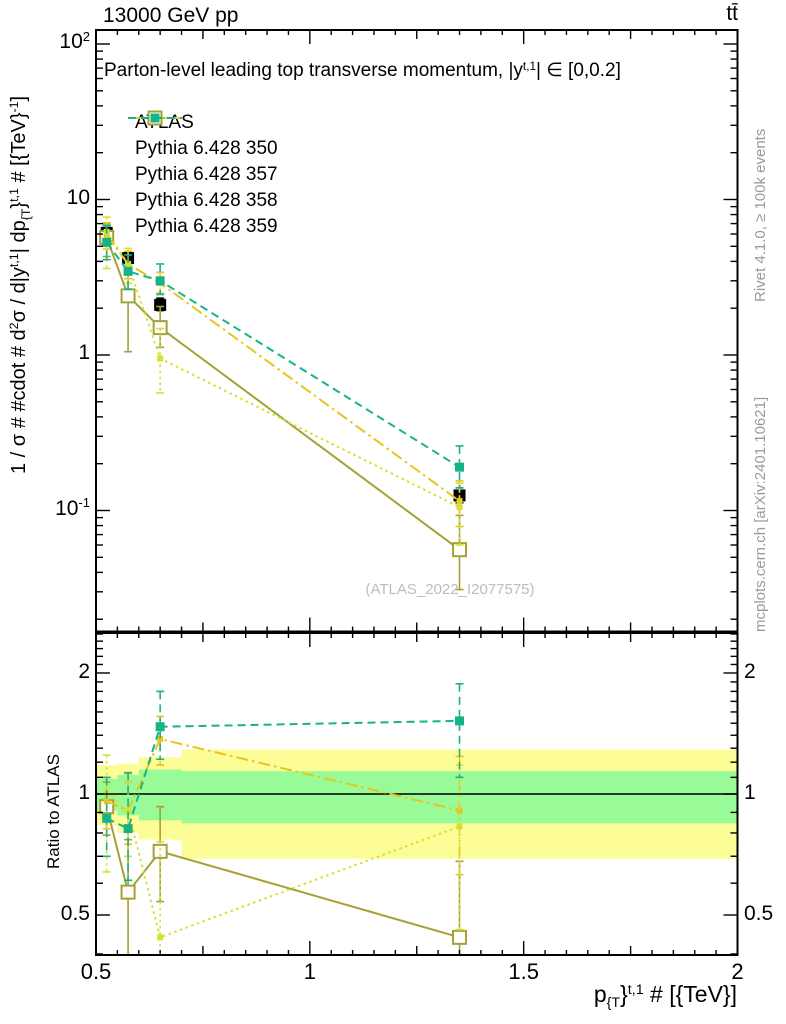  Describe the element at coordinates (171, 15) in the screenshot. I see `collision-energy-label: 13000 GeV pp` at that location.